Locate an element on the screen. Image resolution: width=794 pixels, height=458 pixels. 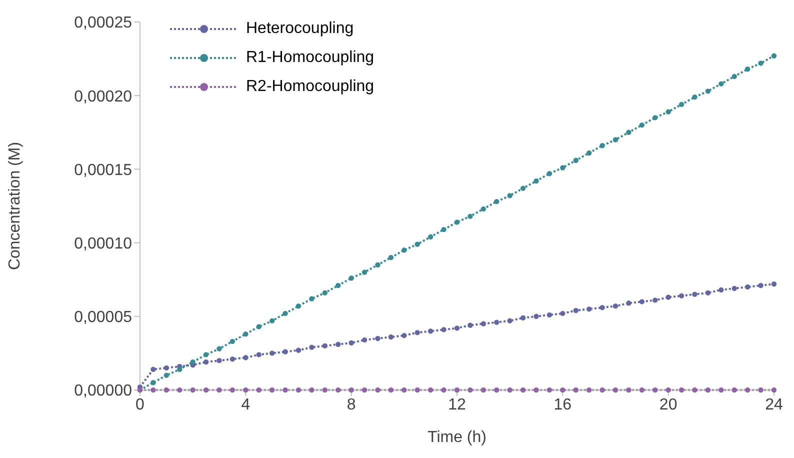
y-tick-label: 0,00005 is located at coordinates (103, 317).